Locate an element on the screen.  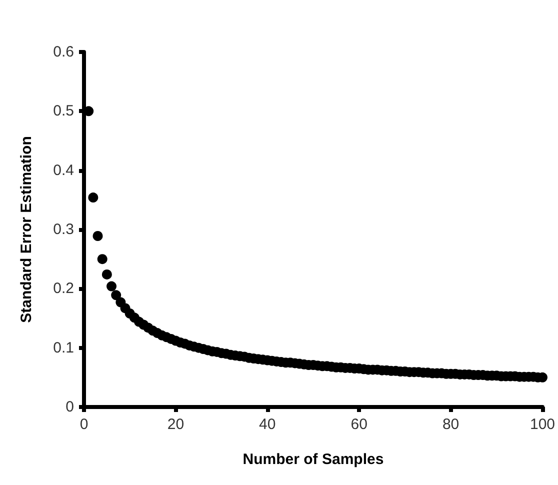
y-tick-label: 0.3 is located at coordinates (63, 229).